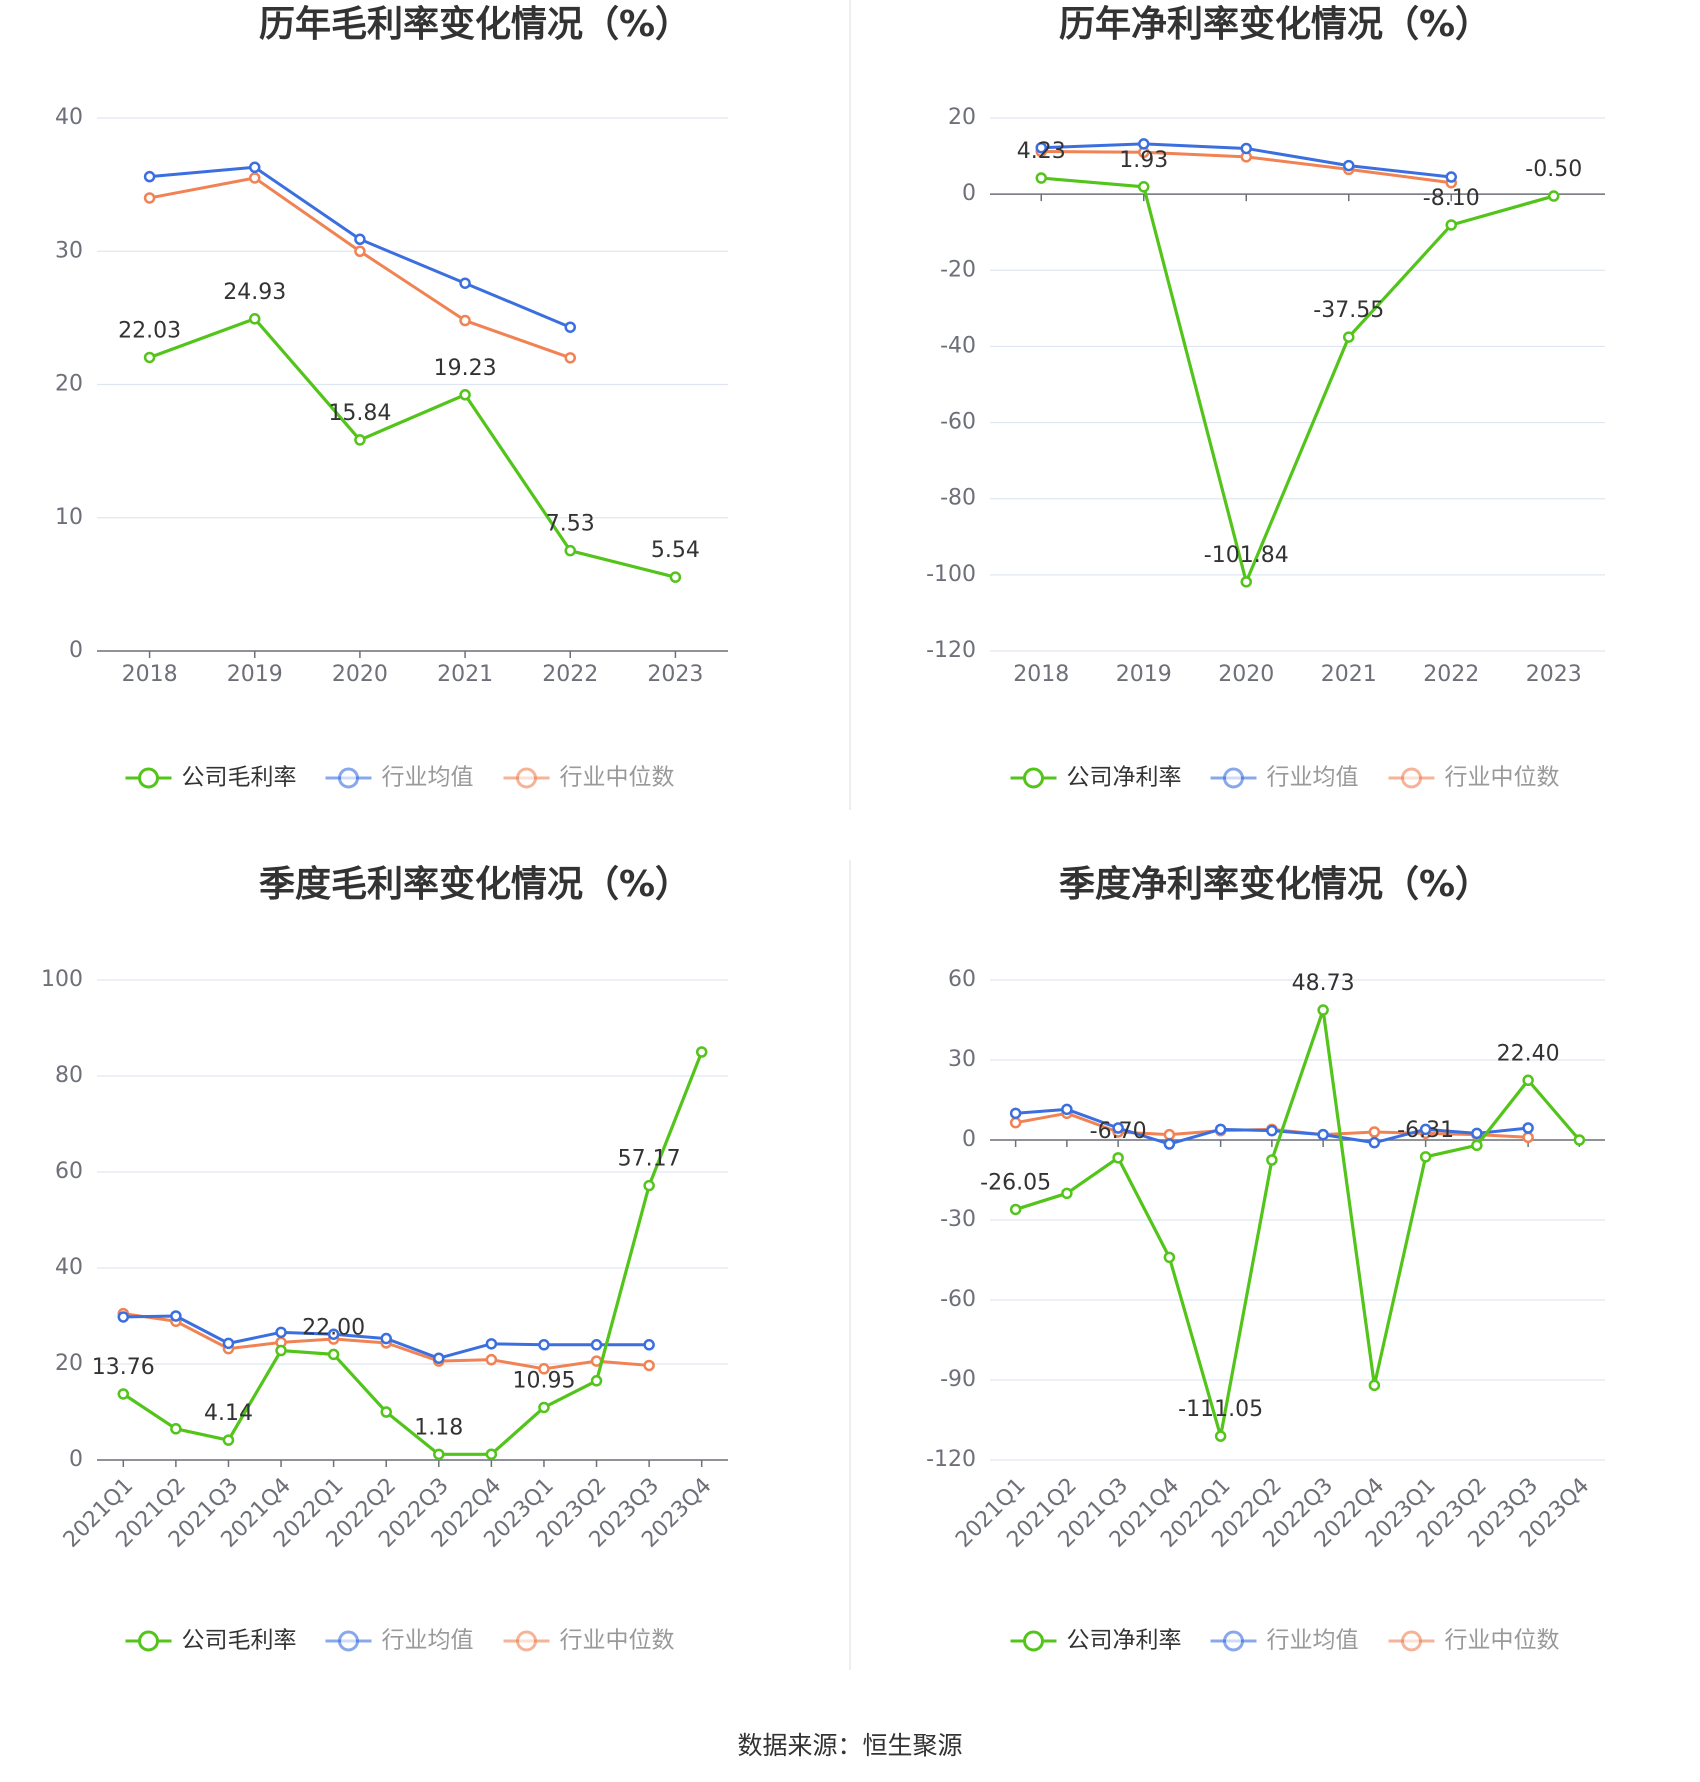 Image resolution: width=1700 pixels, height=1782 pixels. Describe the element at coordinates (149, 330) in the screenshot. I see `data-label: 22.03` at that location.